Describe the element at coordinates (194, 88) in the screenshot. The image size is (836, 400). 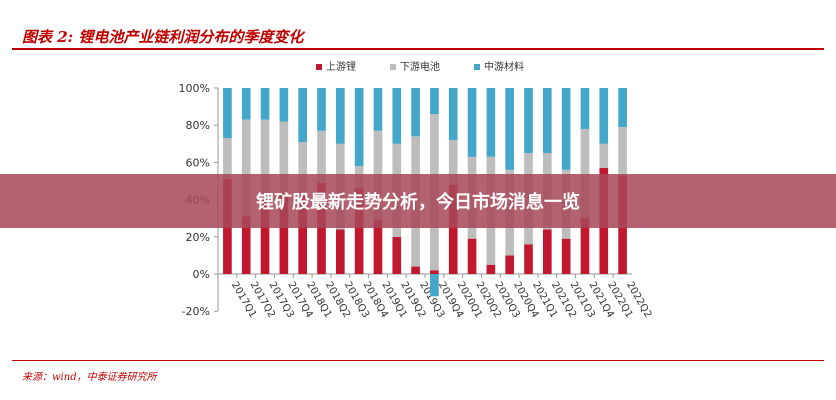
I see `y-tick-label: 100%` at that location.